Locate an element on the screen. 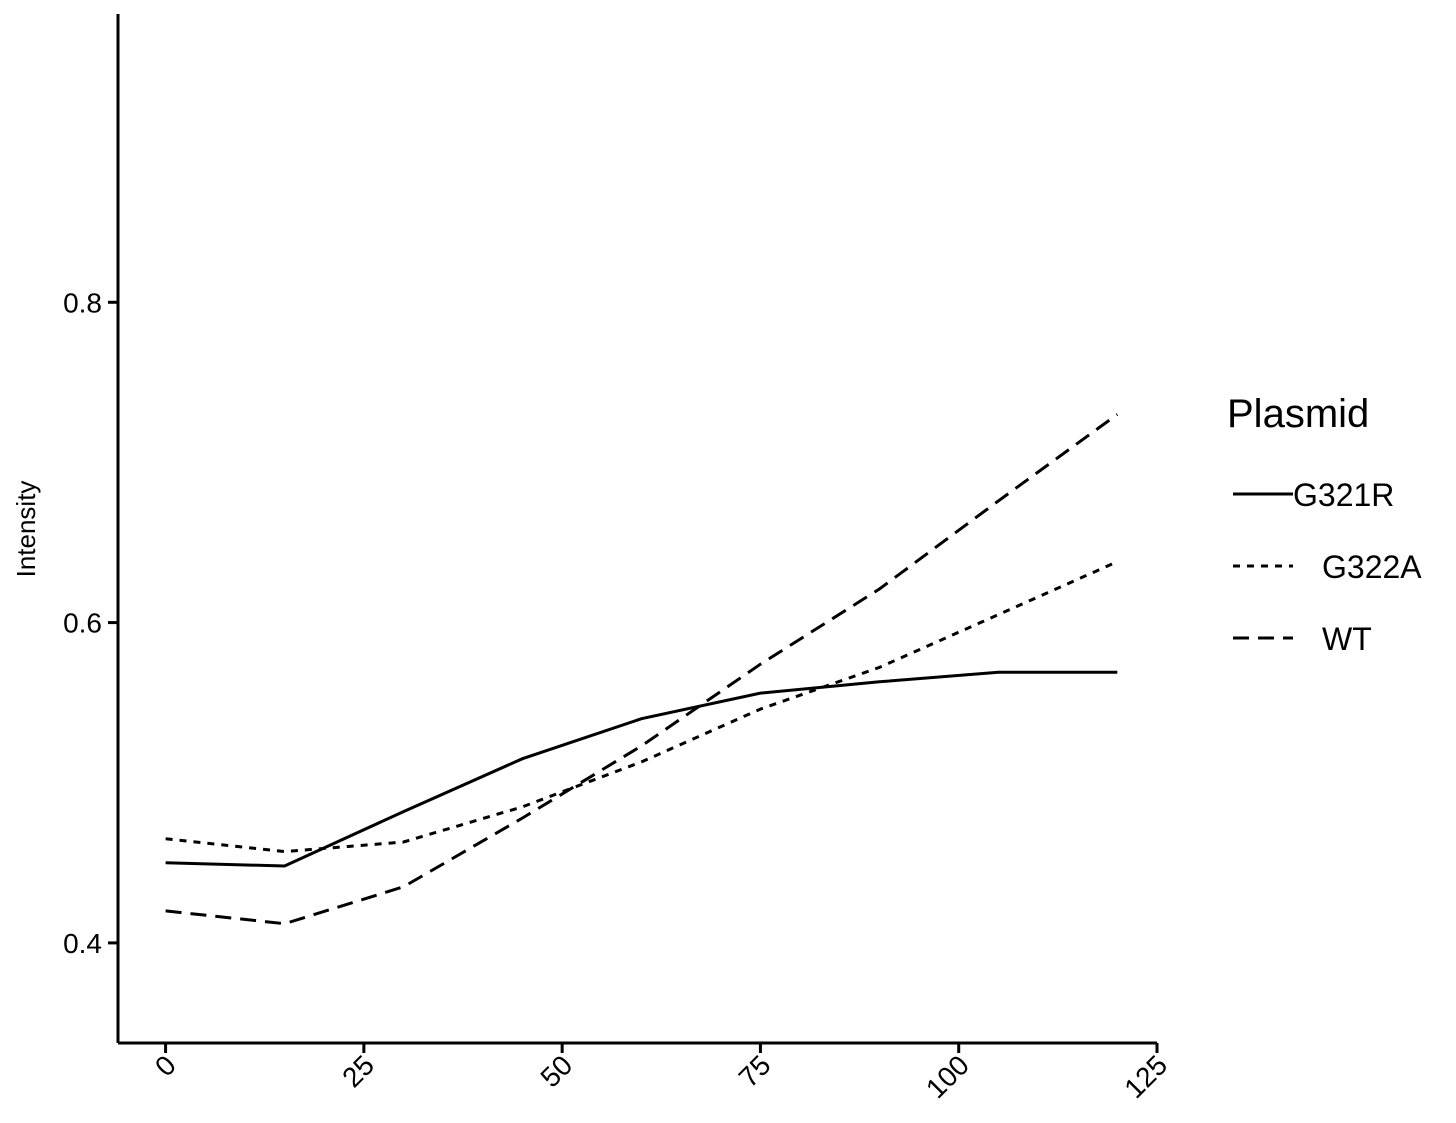  legend-title: Plasmid is located at coordinates (1298, 414).